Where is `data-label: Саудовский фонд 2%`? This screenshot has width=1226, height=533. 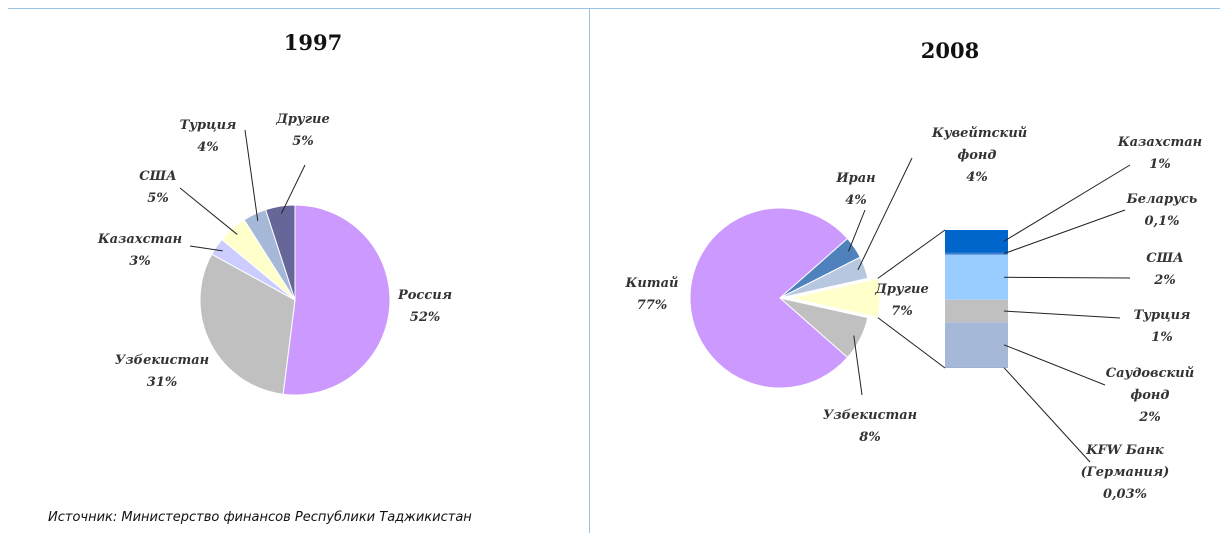
data-label: Саудовский фонд 2% is located at coordinates (1150, 396).